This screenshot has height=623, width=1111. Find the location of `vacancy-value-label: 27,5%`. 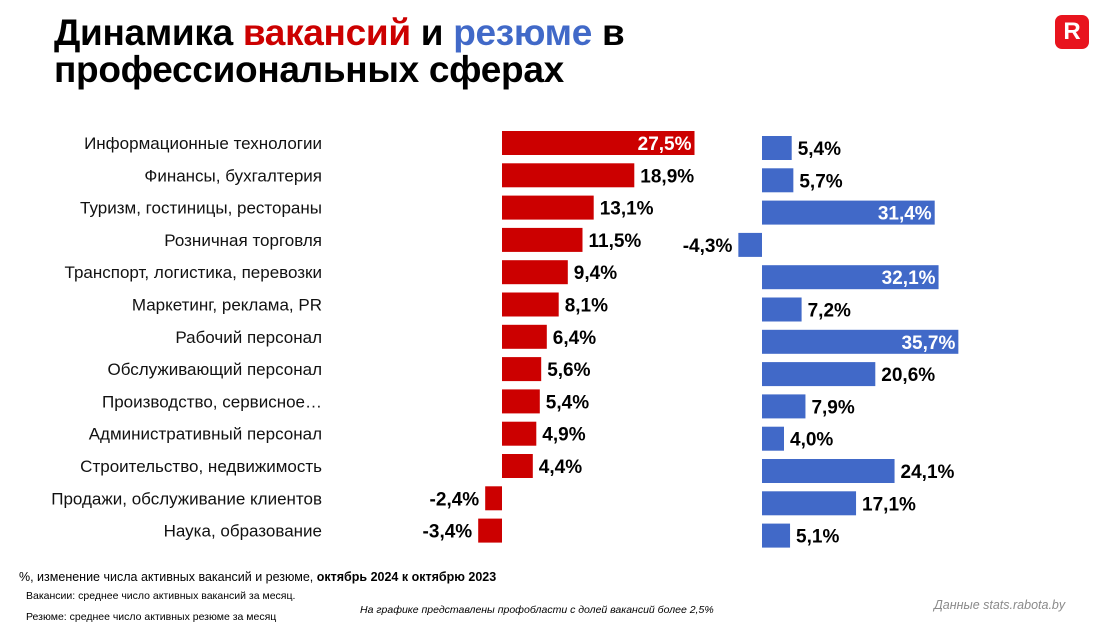

vacancy-value-label: 27,5% is located at coordinates (665, 144).